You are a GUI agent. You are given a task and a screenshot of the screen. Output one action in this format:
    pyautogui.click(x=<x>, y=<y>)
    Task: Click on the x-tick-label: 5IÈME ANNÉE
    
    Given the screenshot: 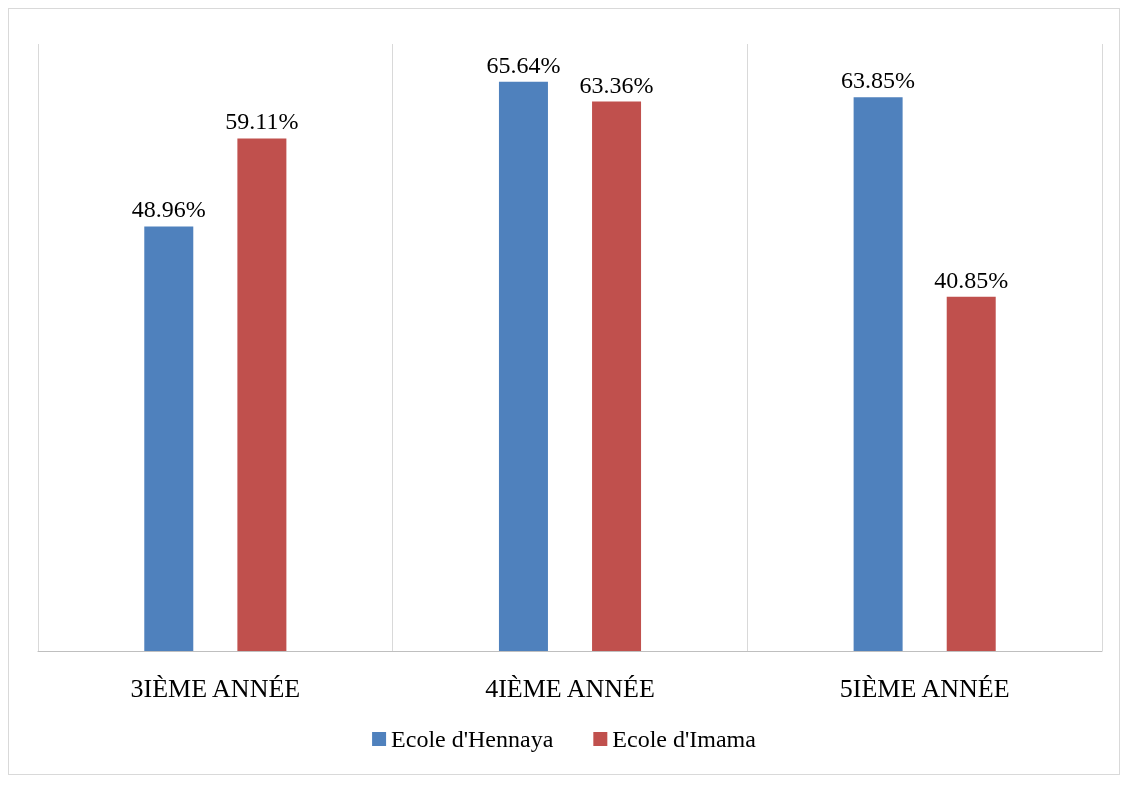 What is the action you would take?
    pyautogui.click(x=924, y=688)
    